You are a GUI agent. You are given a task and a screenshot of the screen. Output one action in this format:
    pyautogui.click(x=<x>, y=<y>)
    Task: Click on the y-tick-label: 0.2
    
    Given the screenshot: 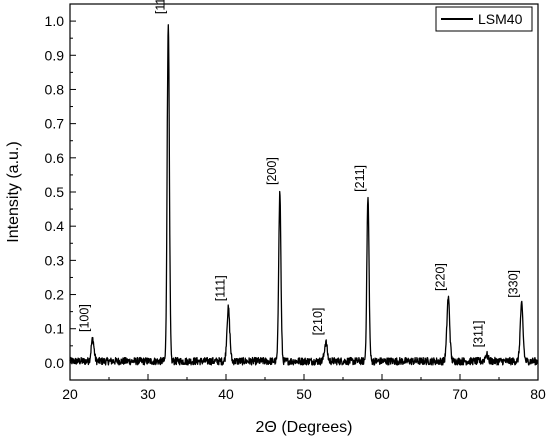 What is the action you would take?
    pyautogui.click(x=55, y=295)
    